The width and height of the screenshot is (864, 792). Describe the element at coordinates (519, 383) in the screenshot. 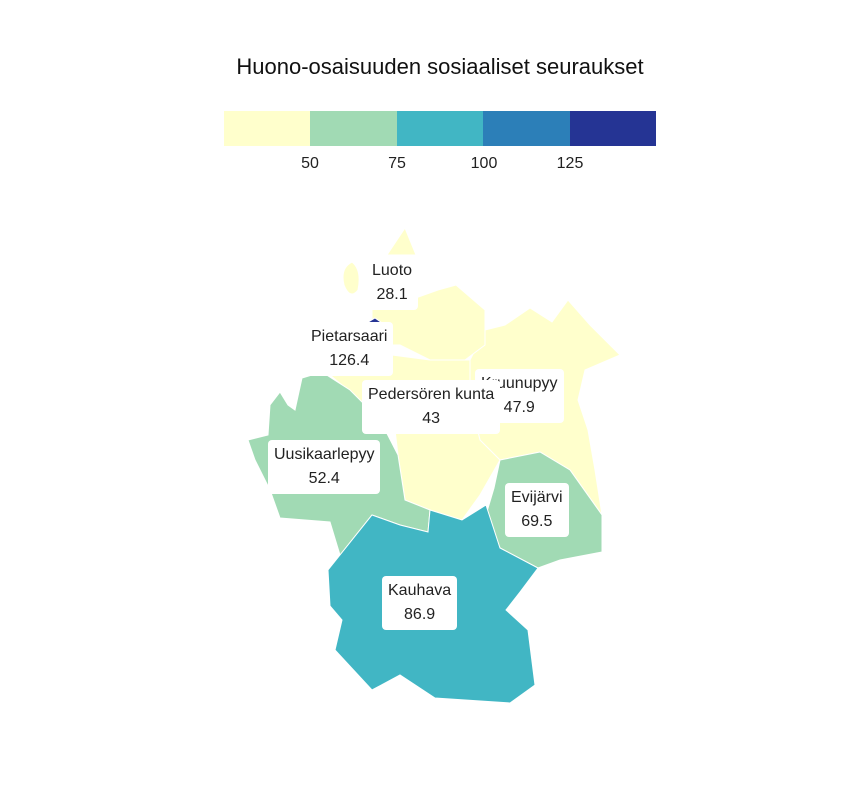

I see `region-name: Kruunupyy` at that location.